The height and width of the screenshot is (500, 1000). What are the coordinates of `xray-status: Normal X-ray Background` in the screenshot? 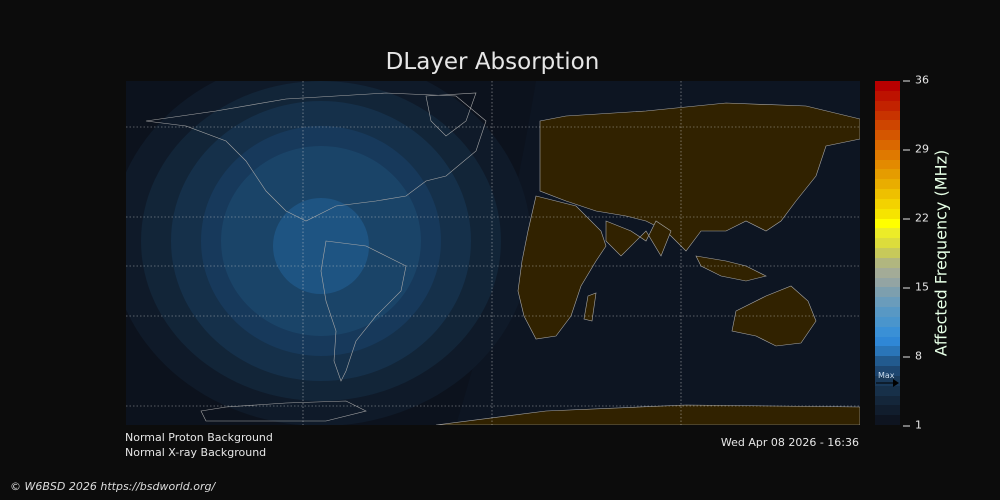 It's located at (196, 452).